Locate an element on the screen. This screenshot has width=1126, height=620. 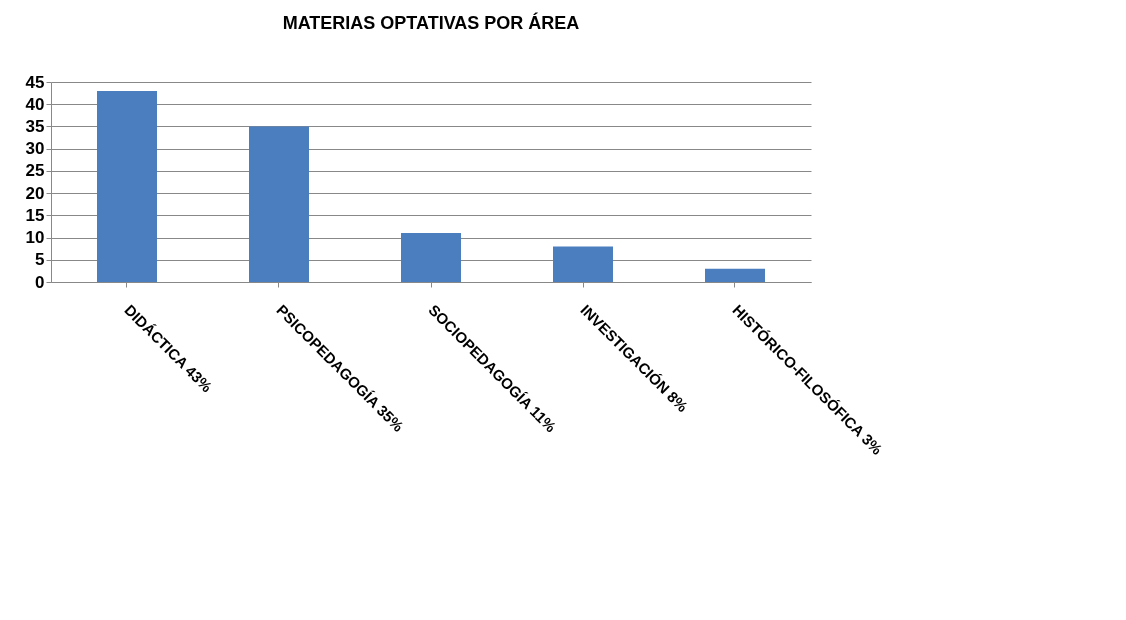
y-tick-label: 0 is located at coordinates (40, 282).